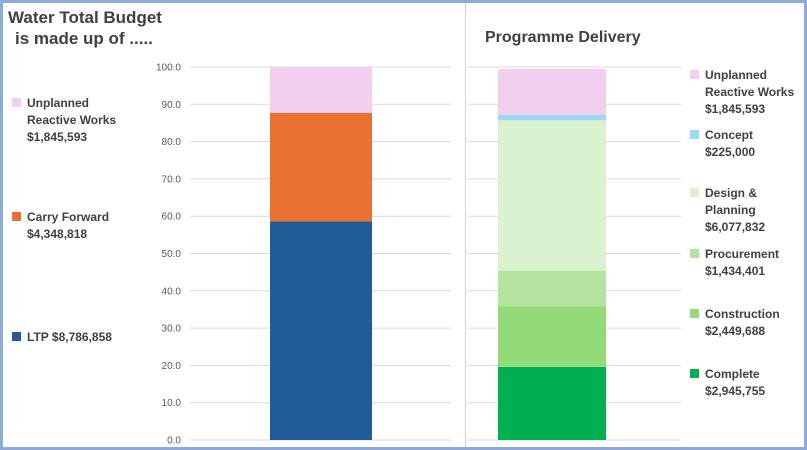 This screenshot has width=807, height=450. Describe the element at coordinates (723, 144) in the screenshot. I see `chart-1-legend-entry-4: Concept $225,000` at that location.